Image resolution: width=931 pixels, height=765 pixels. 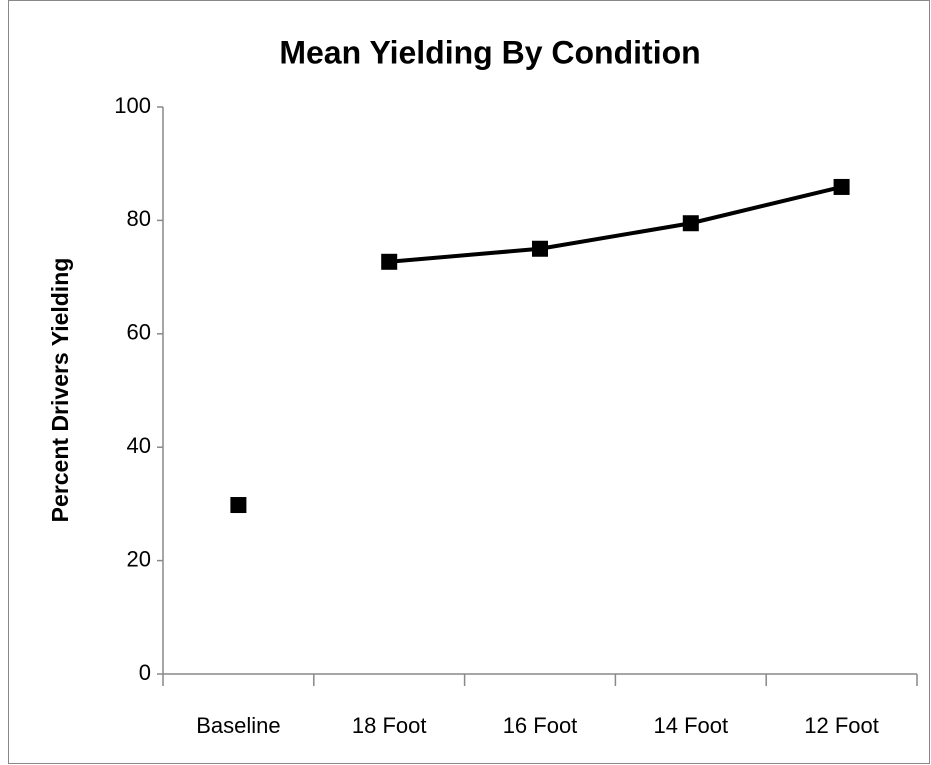 What do you see at coordinates (690, 725) in the screenshot?
I see `x-tick-label: 14 Foot` at bounding box center [690, 725].